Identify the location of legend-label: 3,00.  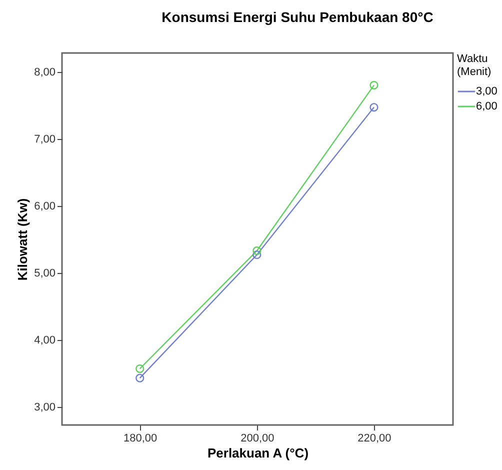
(487, 92).